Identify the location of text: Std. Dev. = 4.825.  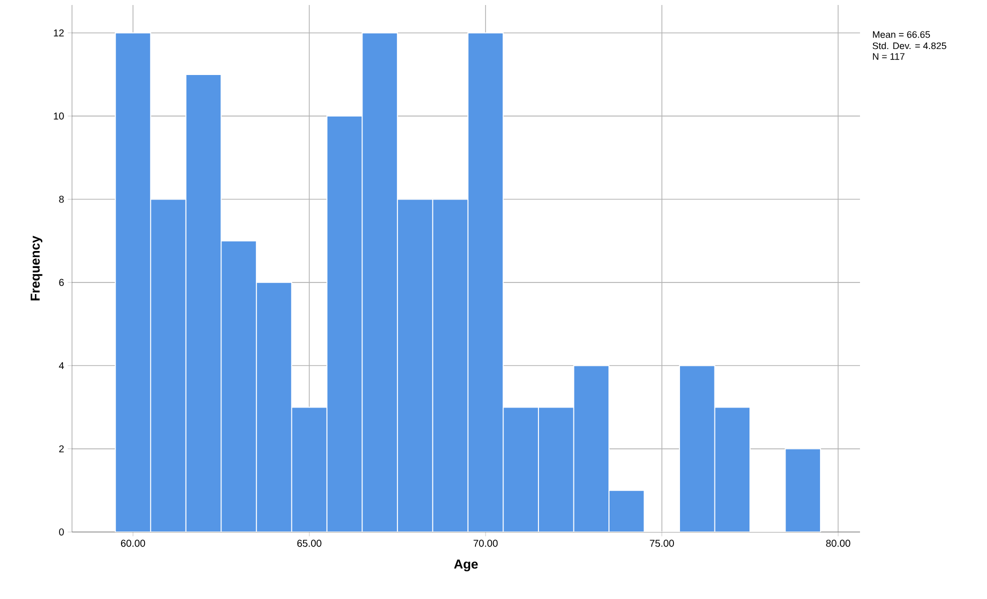
(909, 46).